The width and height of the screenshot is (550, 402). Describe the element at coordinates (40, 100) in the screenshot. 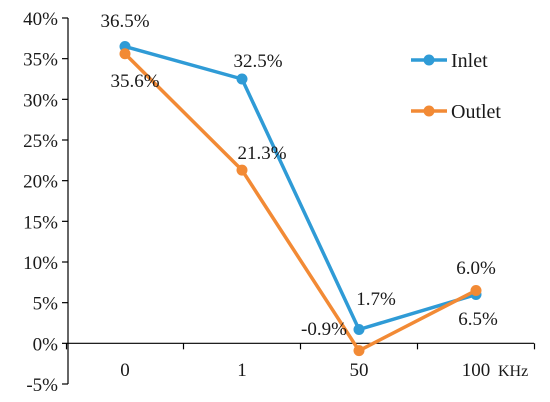

I see `y-tick-label: 30%` at that location.